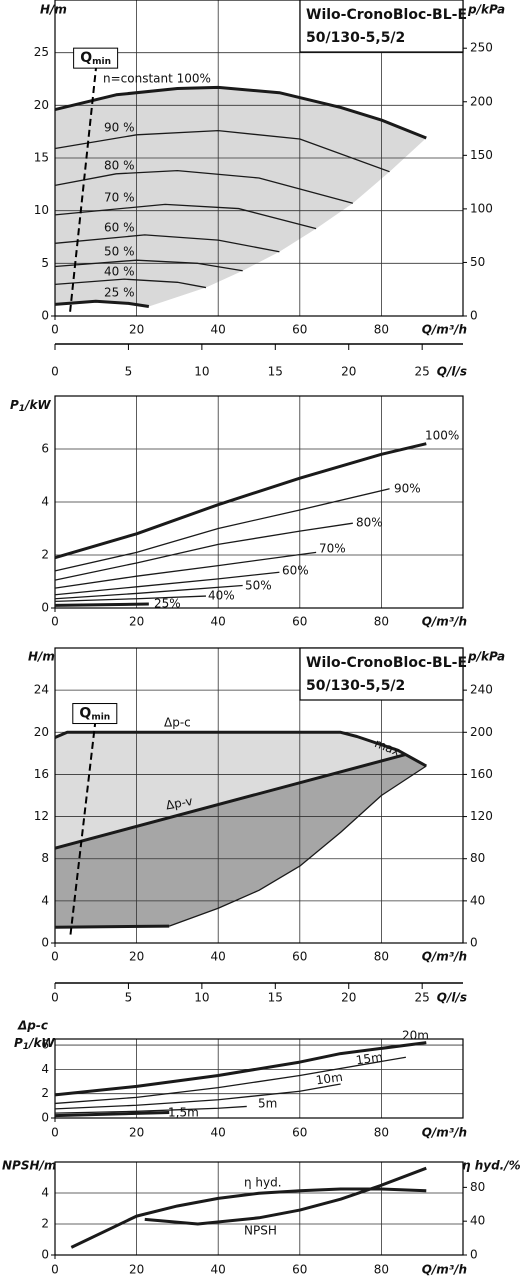 The image size is (523, 1280). Describe the element at coordinates (119, 228) in the screenshot. I see `curve-label: 60 %` at that location.